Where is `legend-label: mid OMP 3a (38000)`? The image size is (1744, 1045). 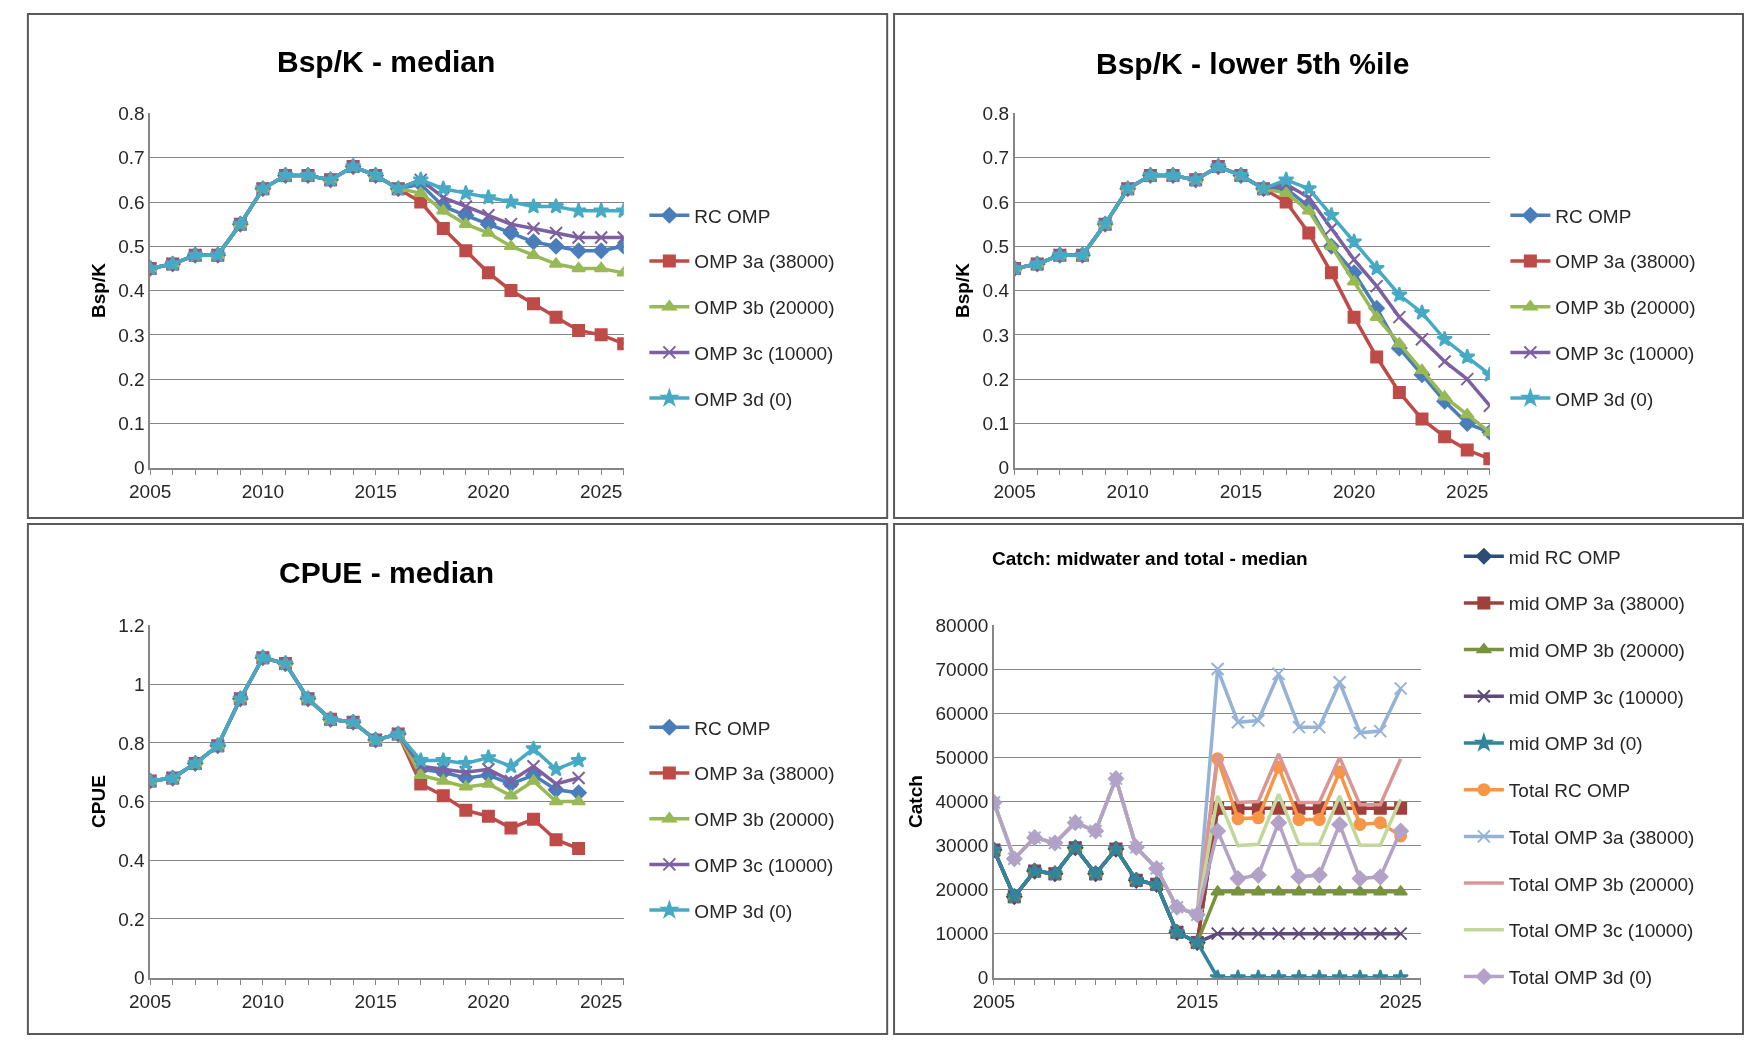
legend-label: mid OMP 3a (38000) is located at coordinates (1596, 604).